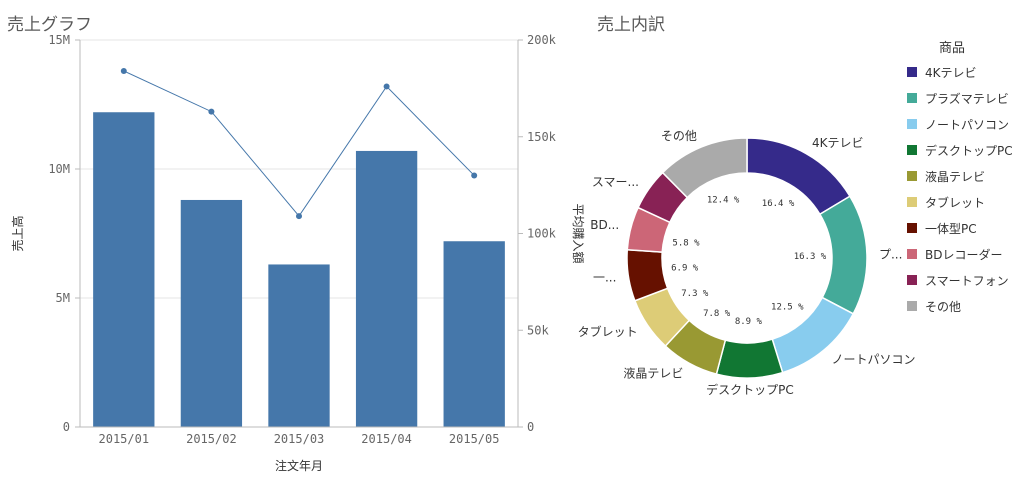 This screenshot has width=1019, height=484. What do you see at coordinates (969, 150) in the screenshot?
I see `legend-label: デスクトップPC` at bounding box center [969, 150].